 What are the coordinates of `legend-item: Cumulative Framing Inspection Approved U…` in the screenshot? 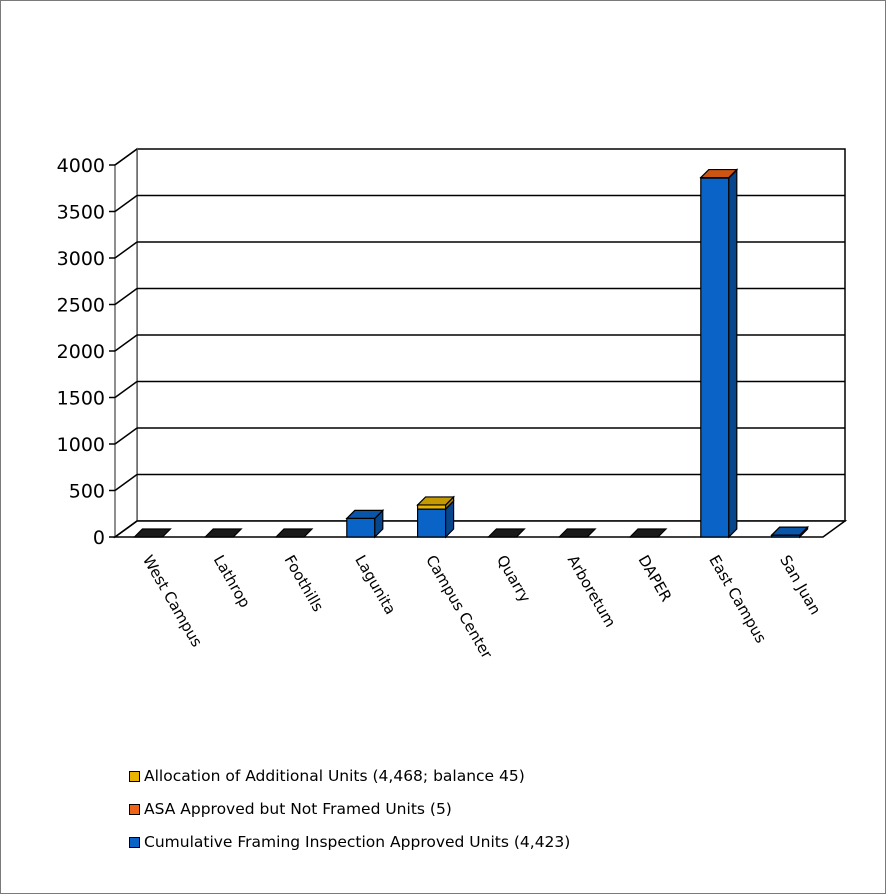 It's located at (349, 842).